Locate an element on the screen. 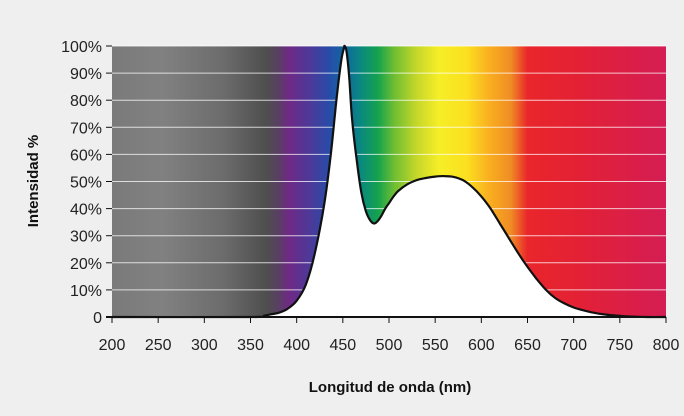 The image size is (684, 416). x-tick-label: 350 is located at coordinates (250, 345).